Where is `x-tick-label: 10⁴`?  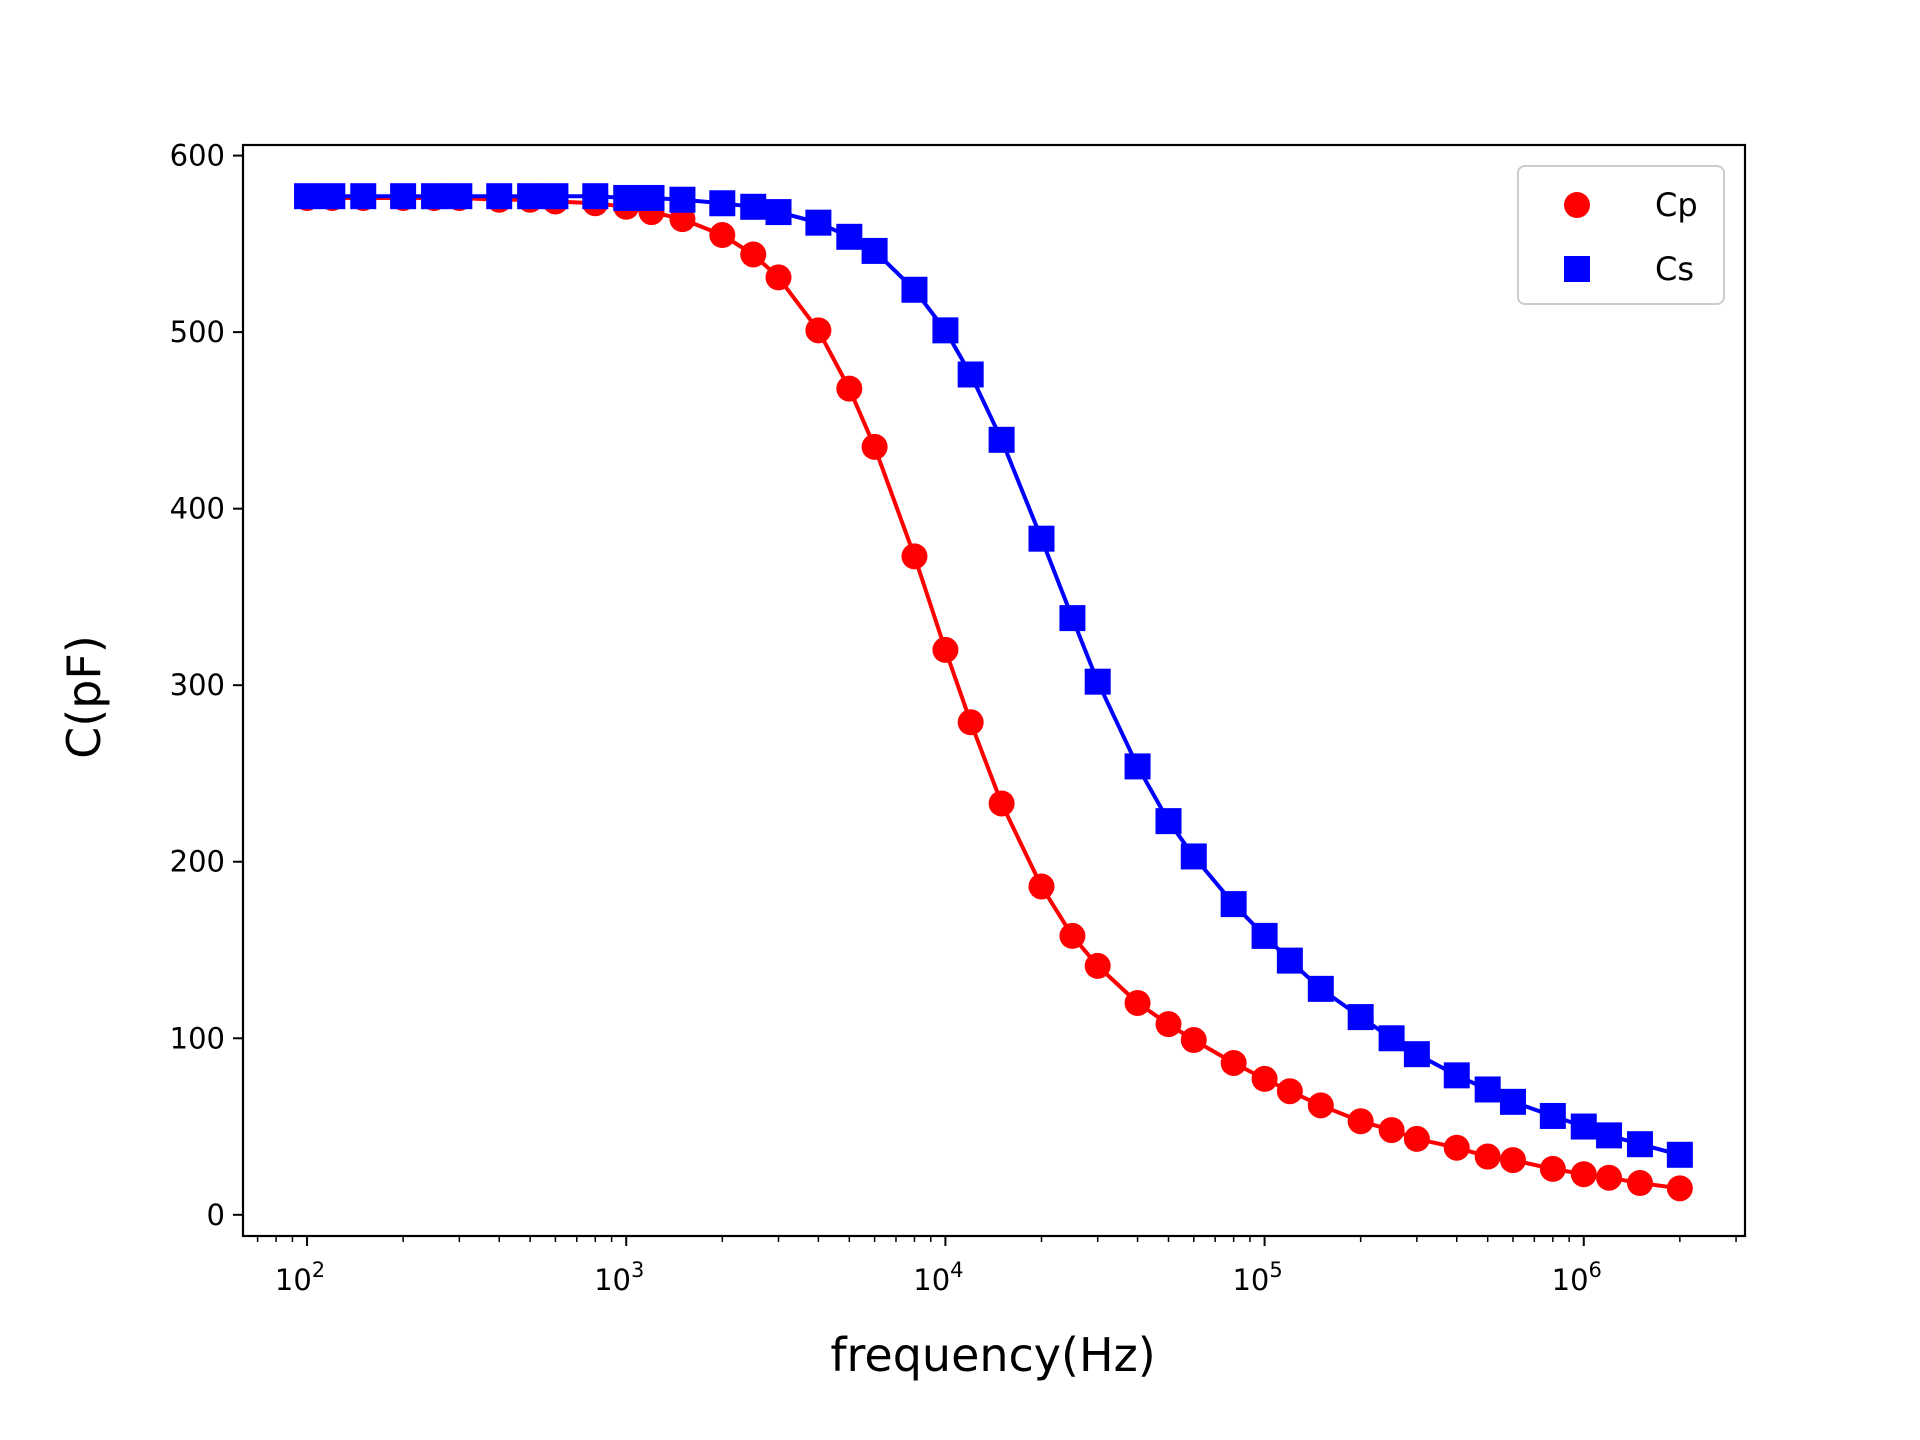 x-tick-label: 10⁴ is located at coordinates (938, 1277).